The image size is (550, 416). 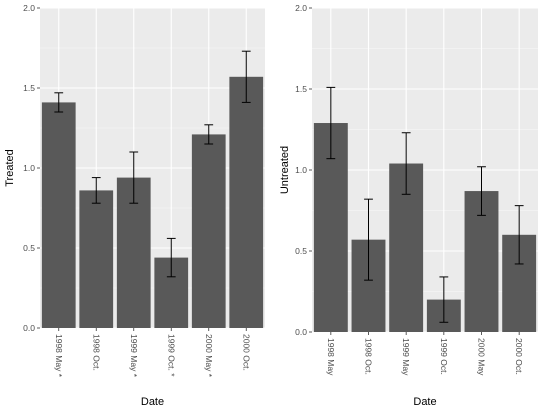 What do you see at coordinates (59, 356) in the screenshot?
I see `x-category-label: 1998 May *` at bounding box center [59, 356].